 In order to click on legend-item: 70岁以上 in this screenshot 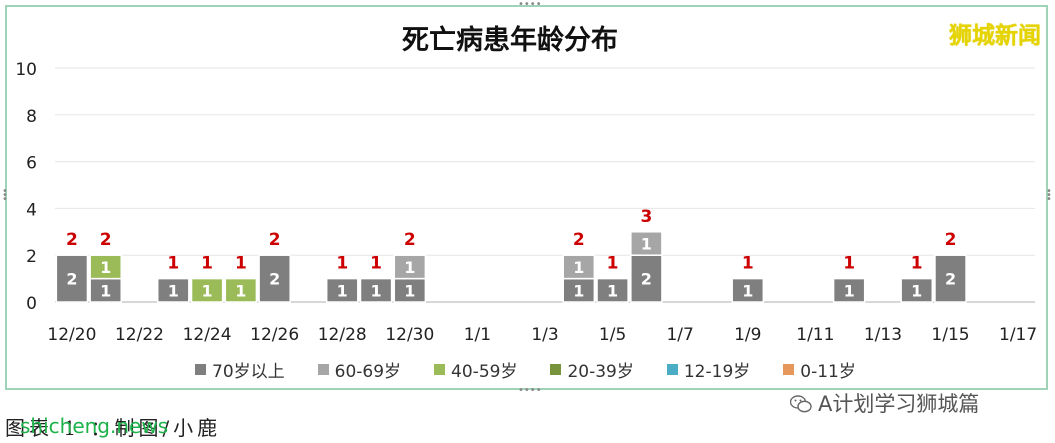, I will do `click(240, 369)`.